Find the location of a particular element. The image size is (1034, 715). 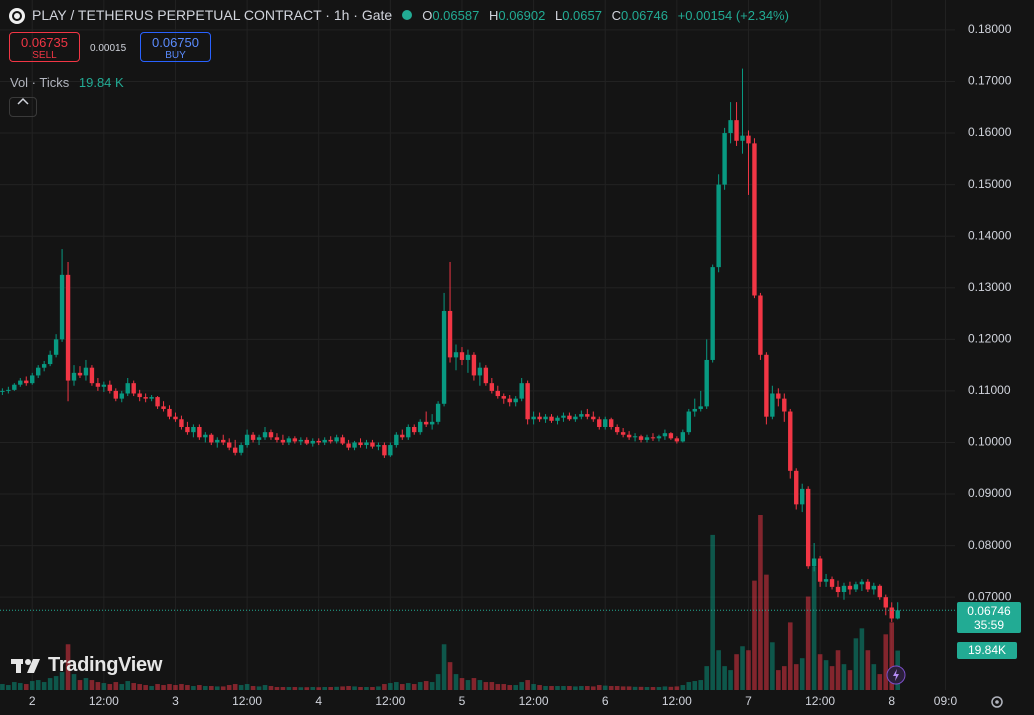

buy-label: BUY is located at coordinates (175, 55).